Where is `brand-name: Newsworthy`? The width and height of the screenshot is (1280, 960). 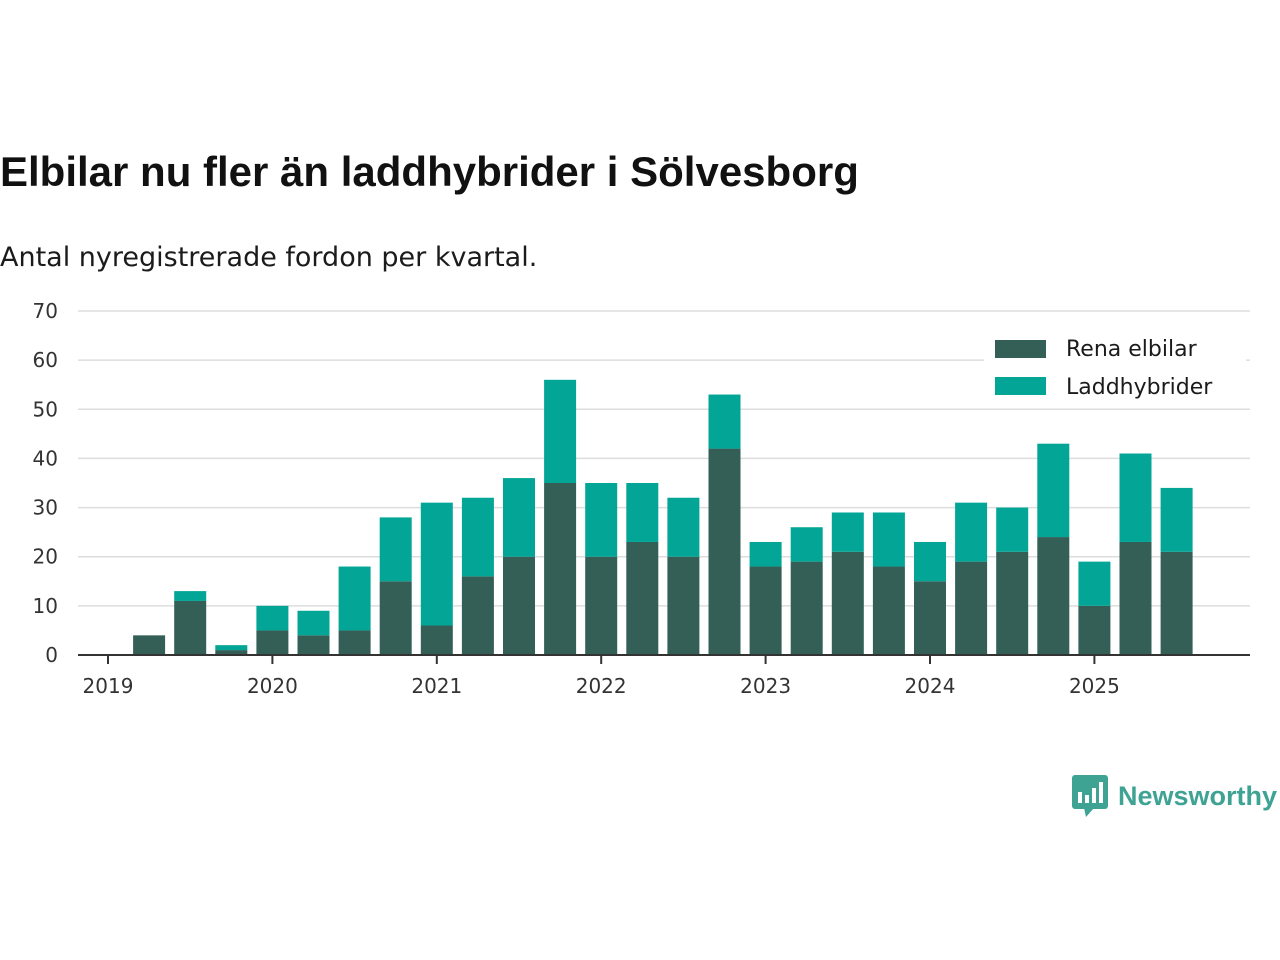 brand-name: Newsworthy is located at coordinates (1198, 795).